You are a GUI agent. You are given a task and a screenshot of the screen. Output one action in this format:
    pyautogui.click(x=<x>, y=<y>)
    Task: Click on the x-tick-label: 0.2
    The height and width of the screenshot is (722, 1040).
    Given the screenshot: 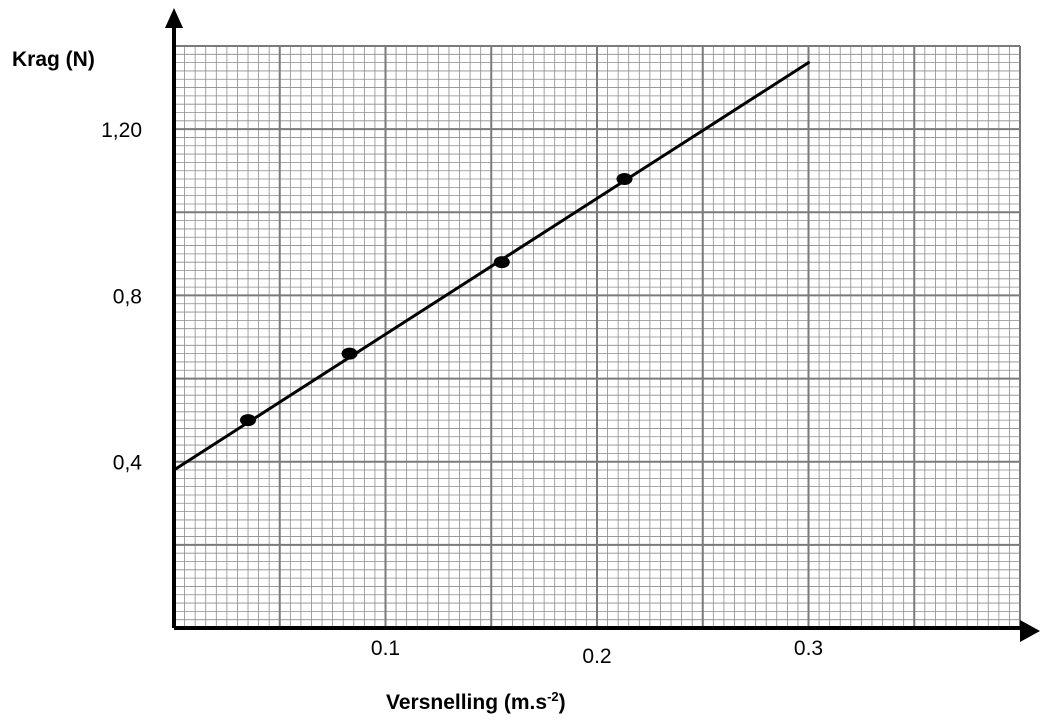 What is the action you would take?
    pyautogui.click(x=596, y=656)
    